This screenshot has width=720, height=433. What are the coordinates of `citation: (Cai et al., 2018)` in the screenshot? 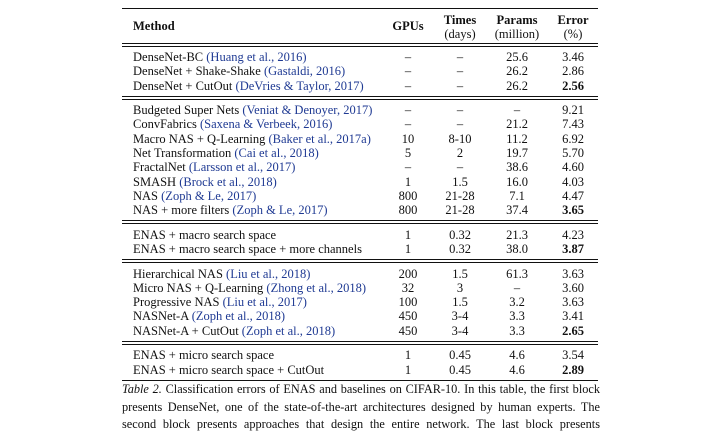 It's located at (276, 153).